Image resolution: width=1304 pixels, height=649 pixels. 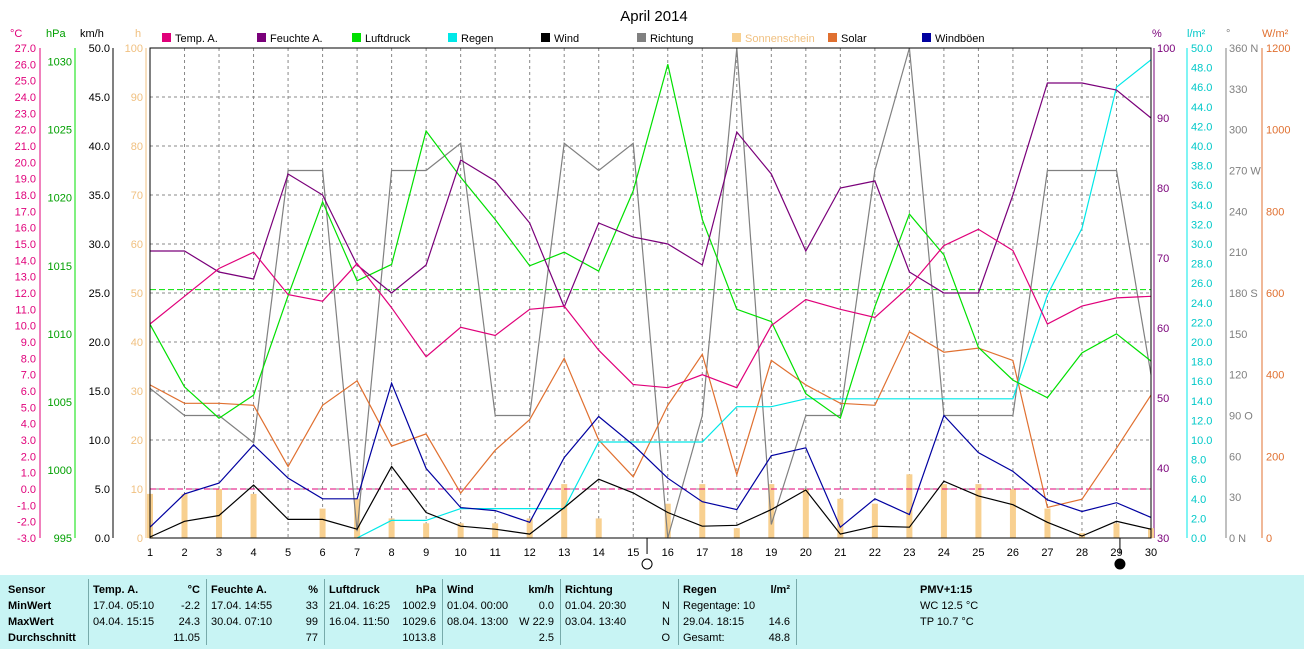 What do you see at coordinates (946, 590) in the screenshot?
I see `stats-header-pmv: PMV+1:15` at bounding box center [946, 590].